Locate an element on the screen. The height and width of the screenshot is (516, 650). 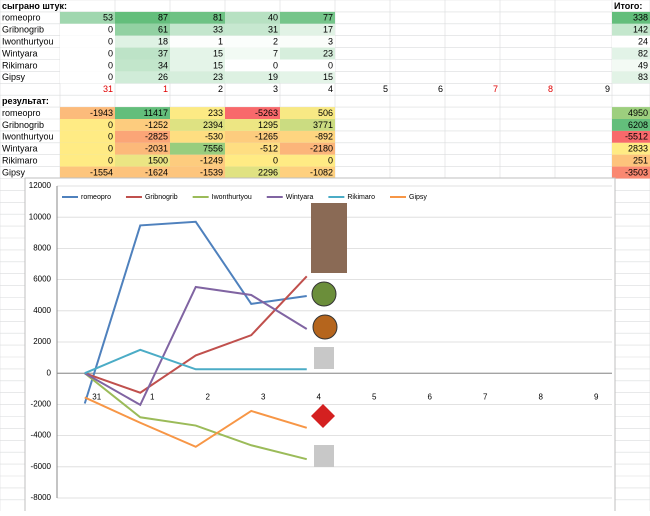
total-title: Итого: is located at coordinates (628, 6).